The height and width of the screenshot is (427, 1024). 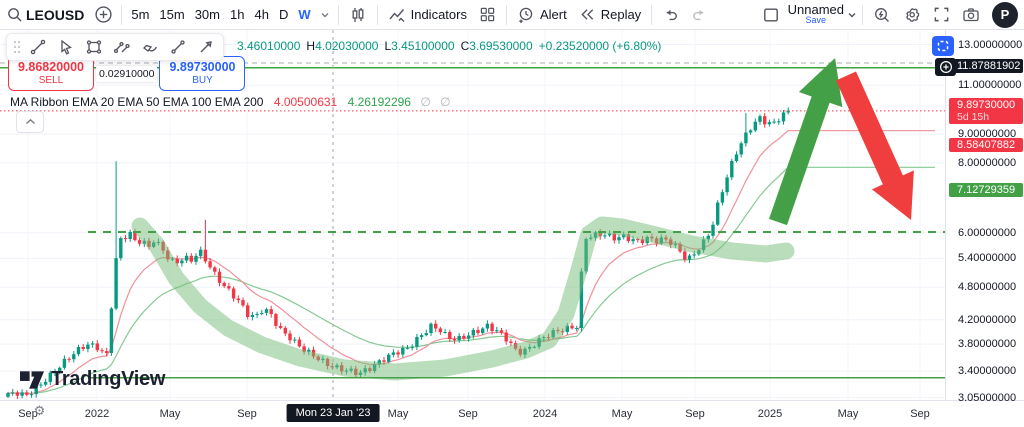 I want to click on brush-tool, so click(x=150, y=47).